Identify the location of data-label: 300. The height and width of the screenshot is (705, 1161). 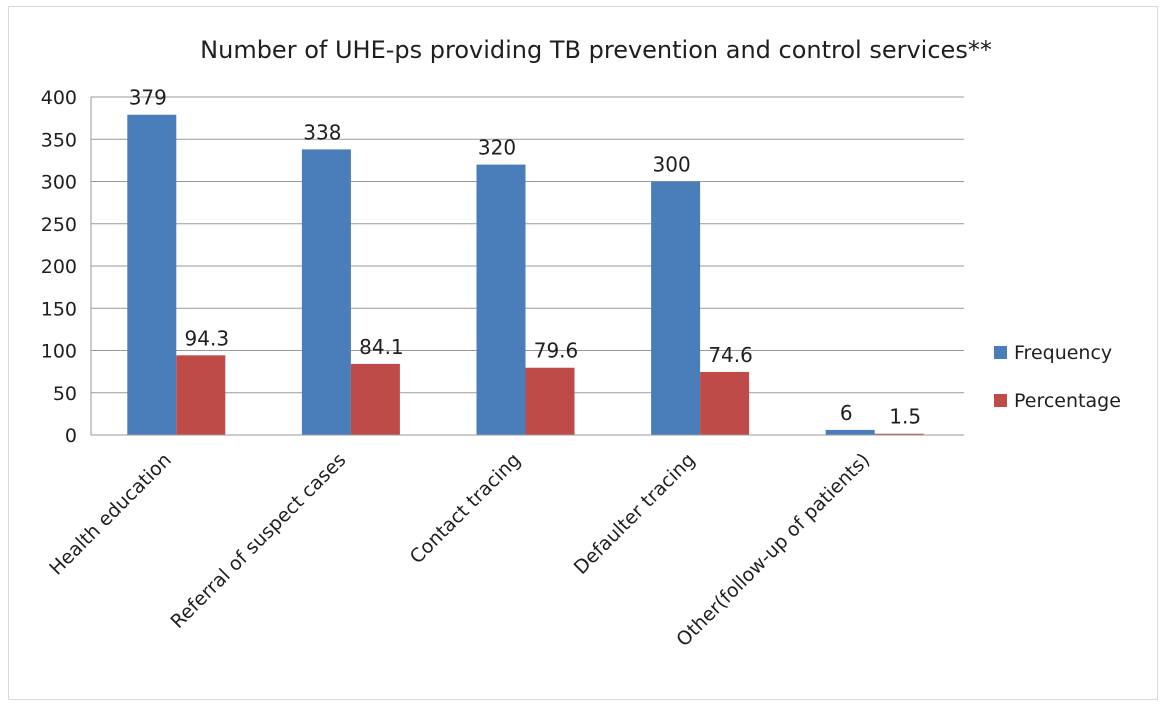
(672, 165).